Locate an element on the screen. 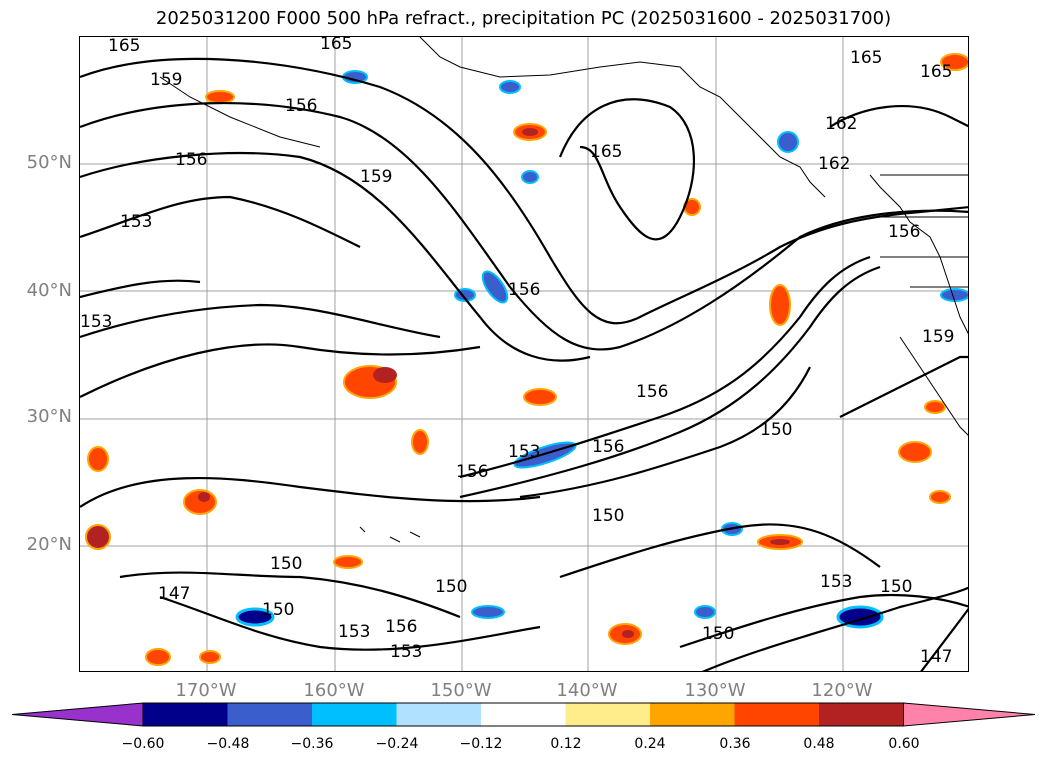  baja-coast is located at coordinates (933, 386).